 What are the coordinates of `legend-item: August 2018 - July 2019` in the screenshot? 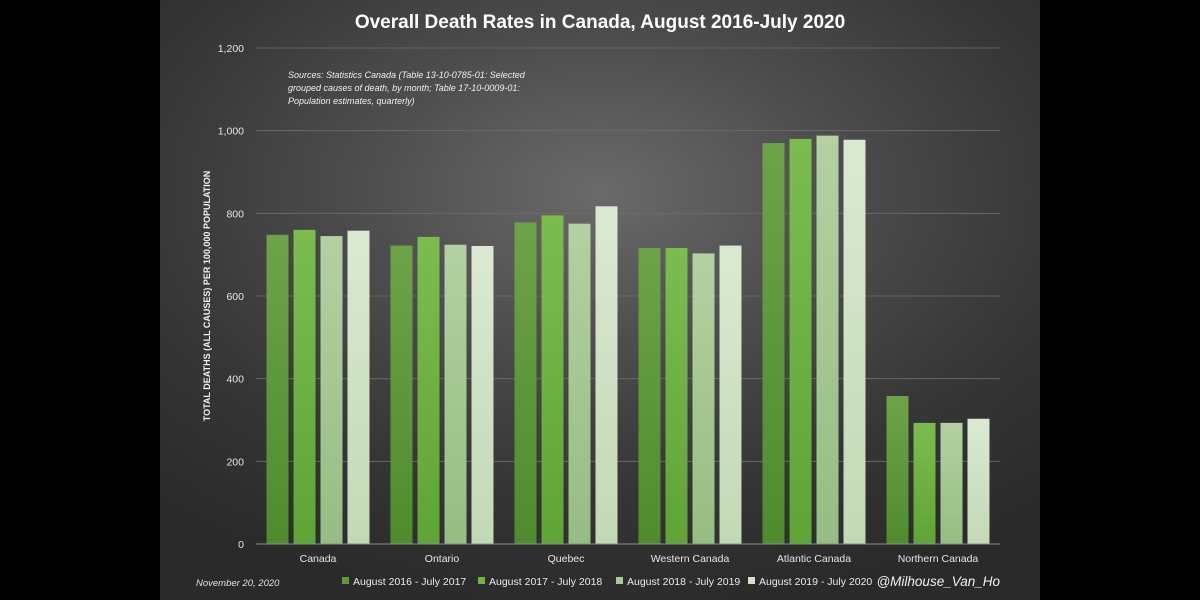 It's located at (678, 582).